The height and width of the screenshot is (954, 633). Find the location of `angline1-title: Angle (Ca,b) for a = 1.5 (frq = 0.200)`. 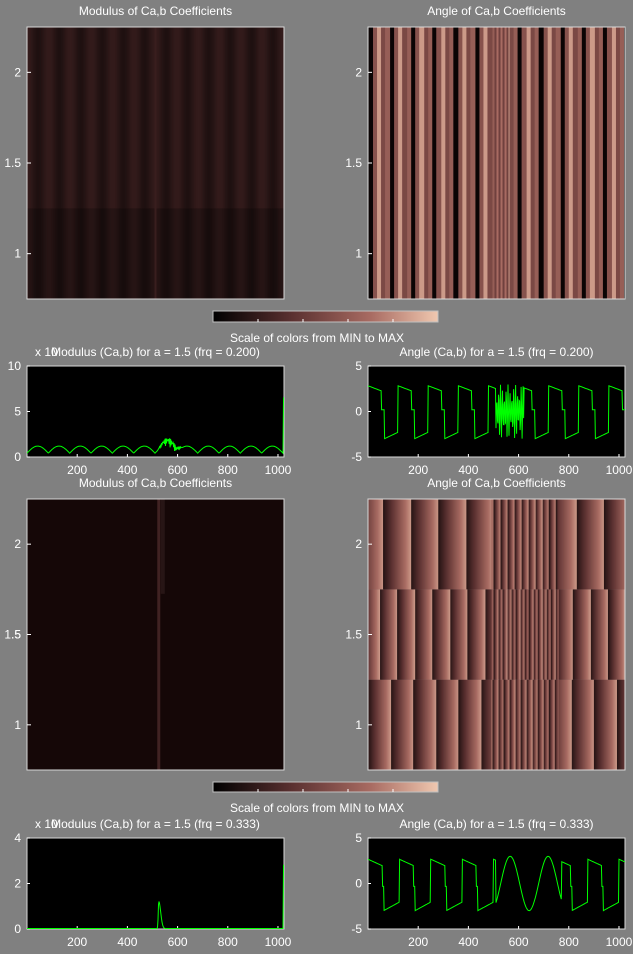

angline1-title: Angle (Ca,b) for a = 1.5 (frq = 0.200) is located at coordinates (496, 352).